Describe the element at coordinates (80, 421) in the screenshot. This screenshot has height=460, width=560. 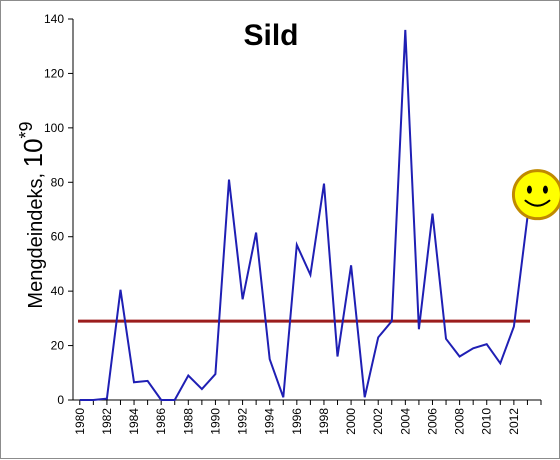
I see `x-tick-label: 1980` at that location.